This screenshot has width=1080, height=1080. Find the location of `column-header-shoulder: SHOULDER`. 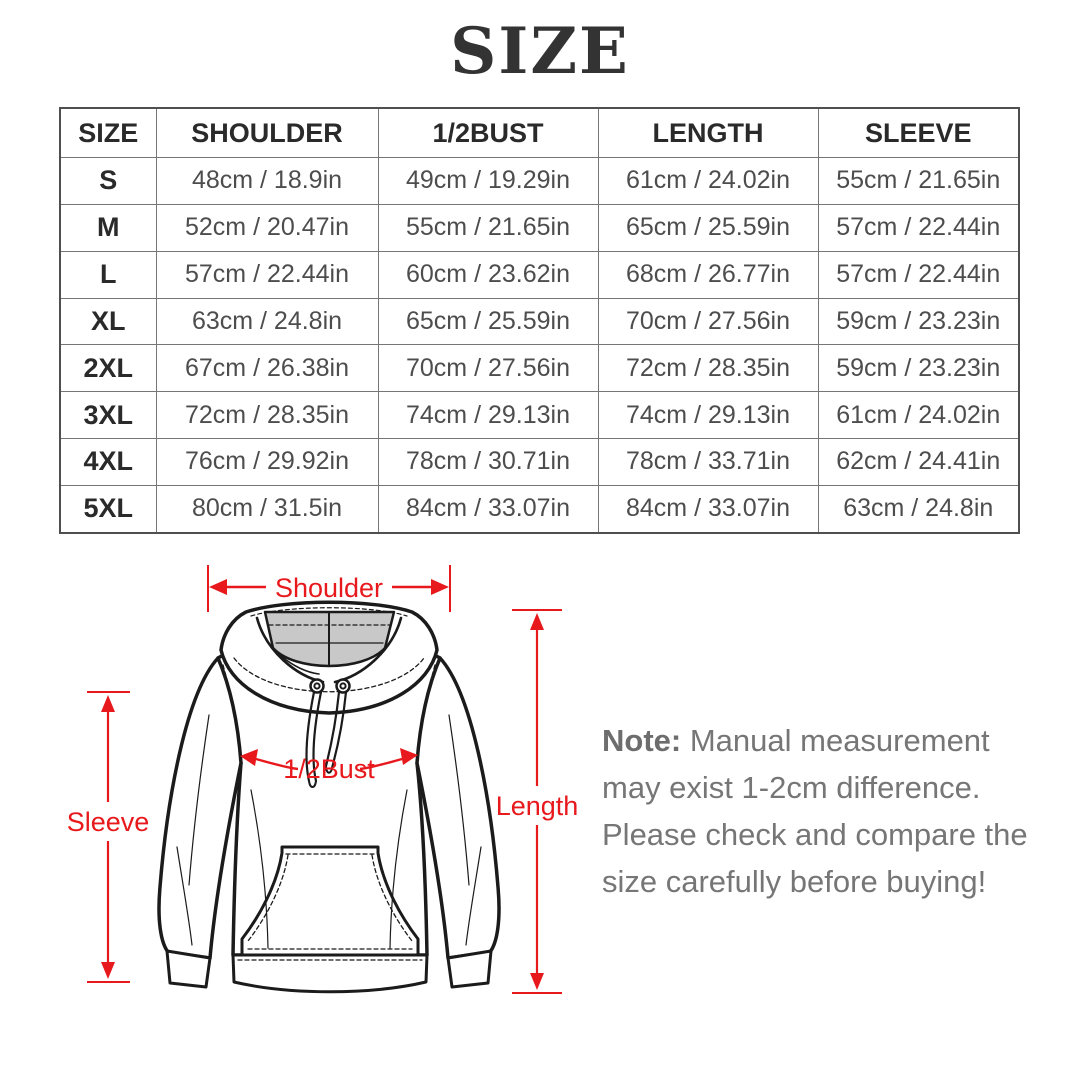

column-header-shoulder: SHOULDER is located at coordinates (267, 132).